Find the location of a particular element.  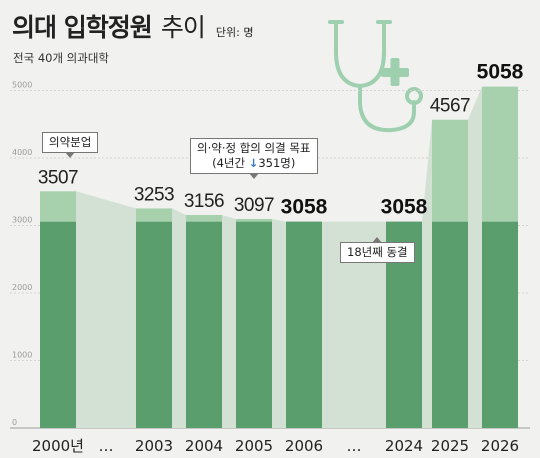

value-label: 3253 is located at coordinates (154, 194).